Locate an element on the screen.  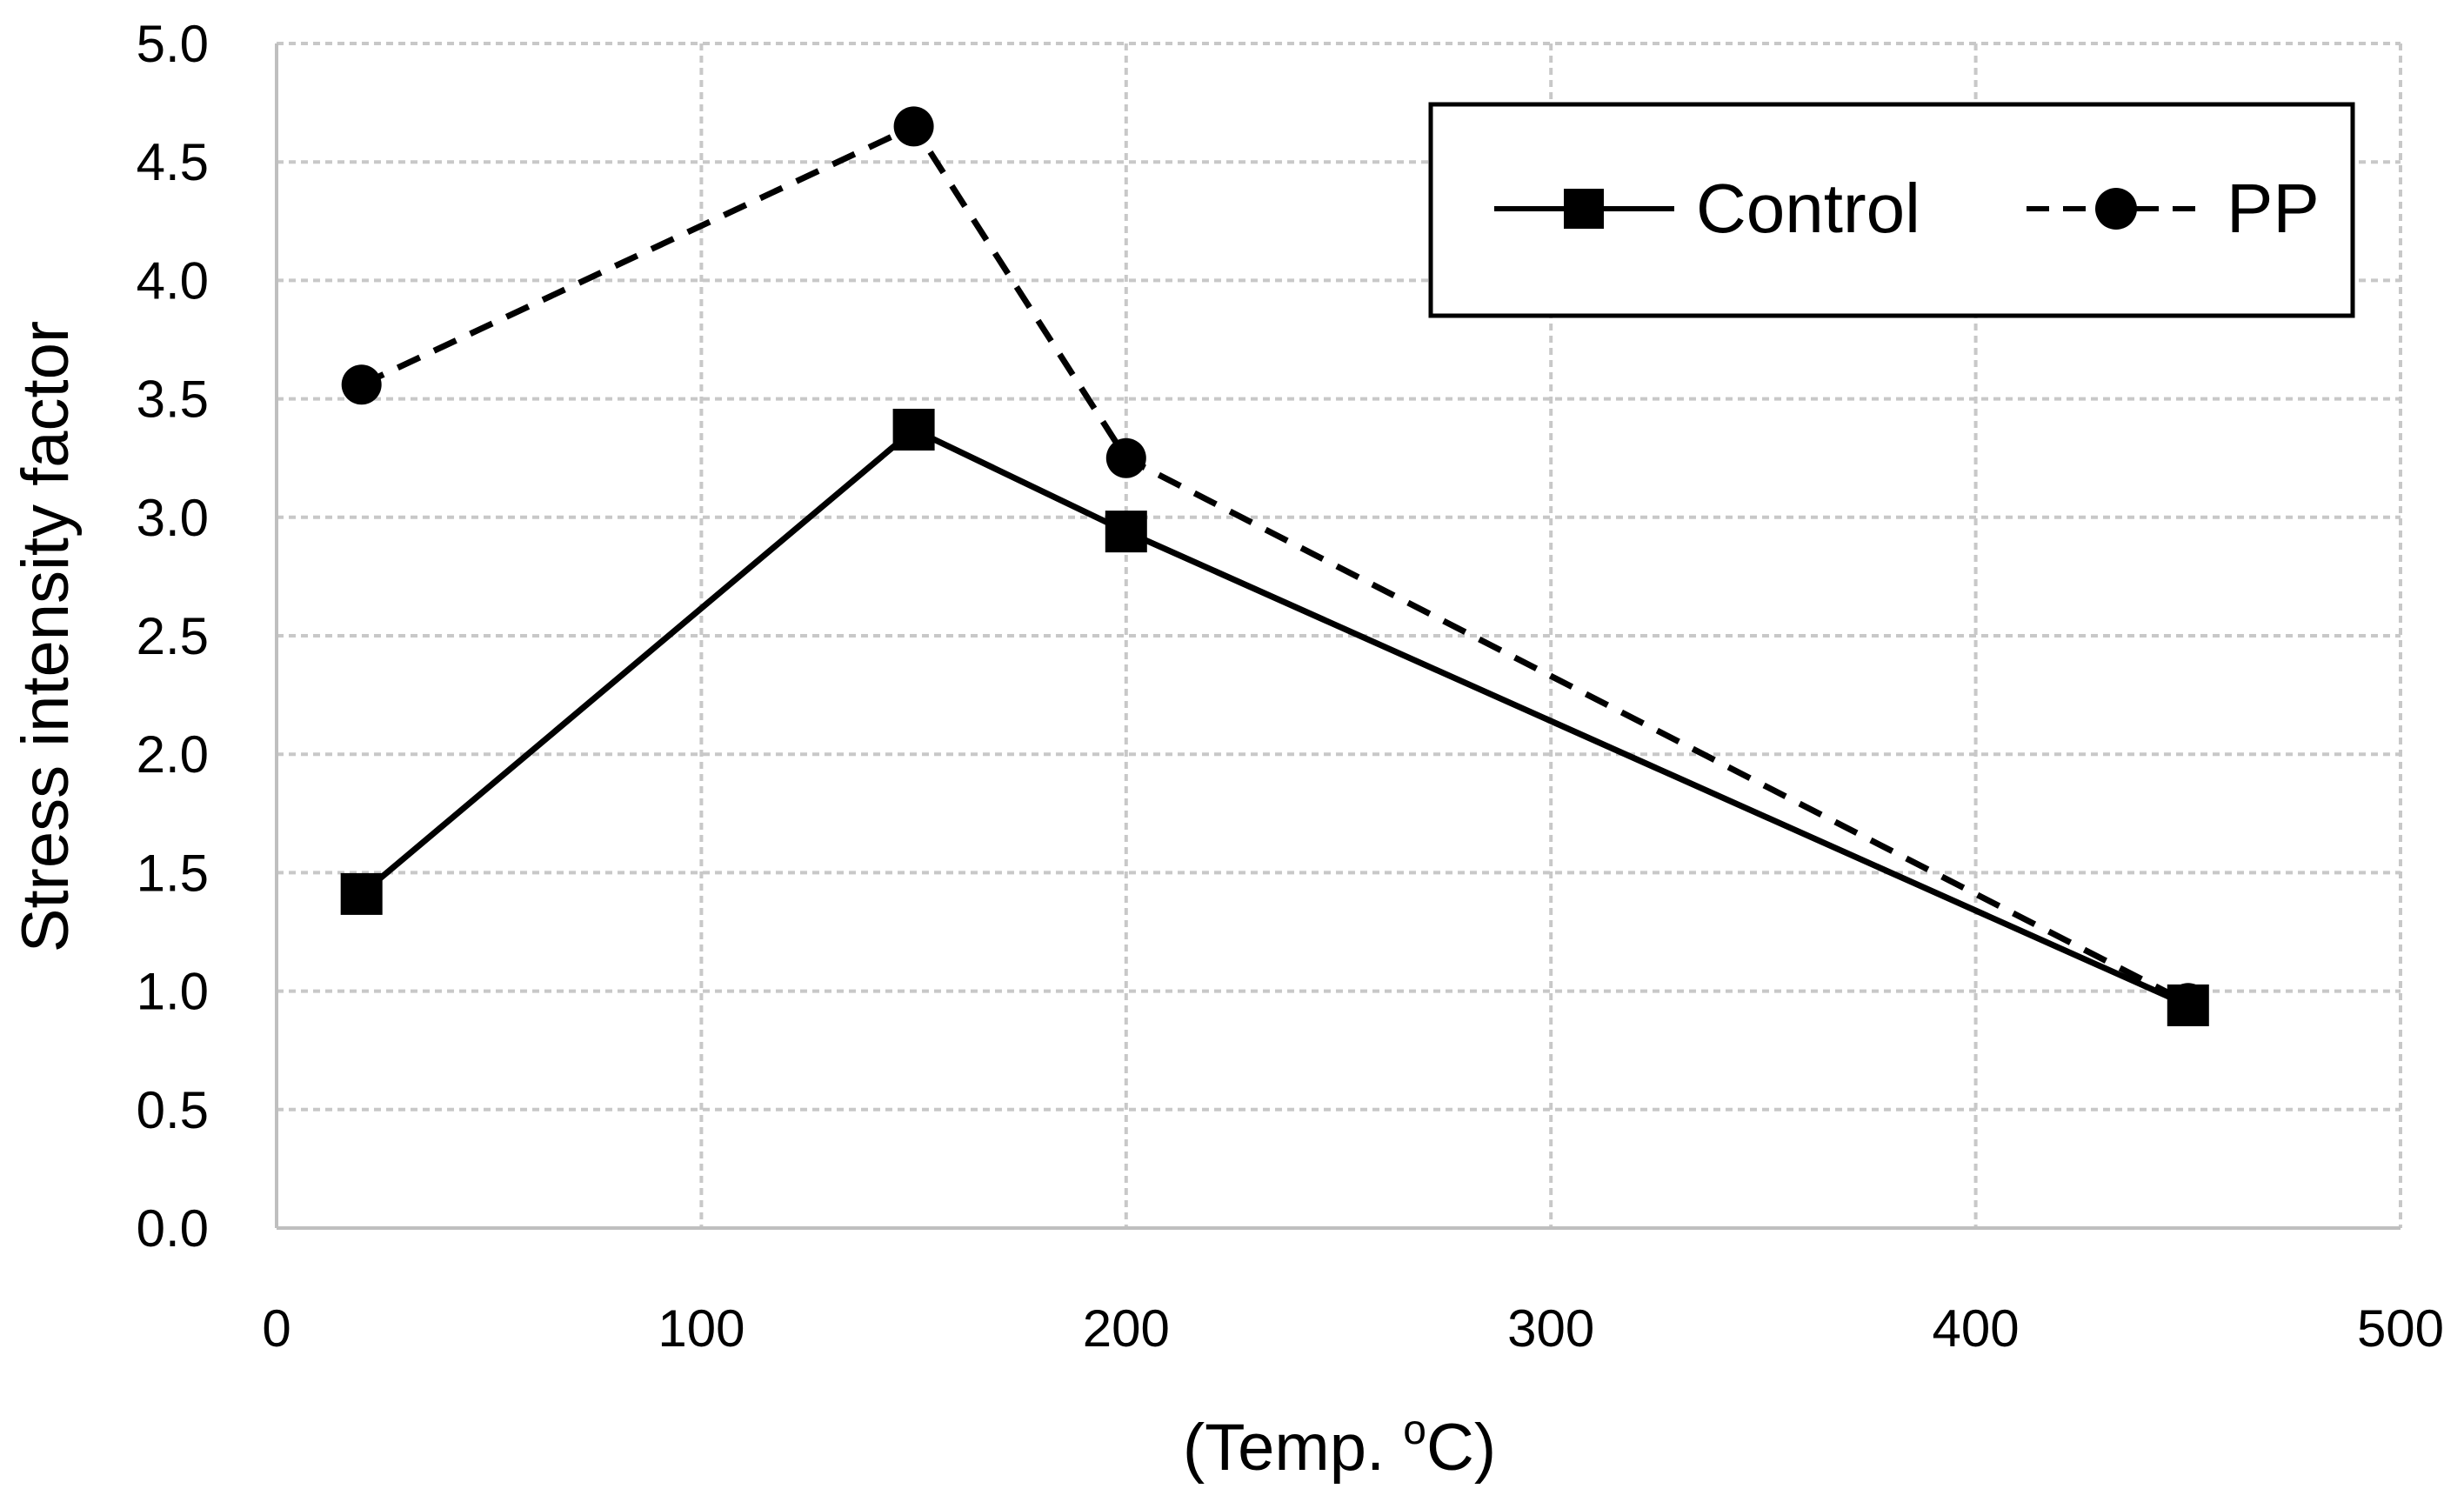
x-tick-label: 200 is located at coordinates (1126, 1328).